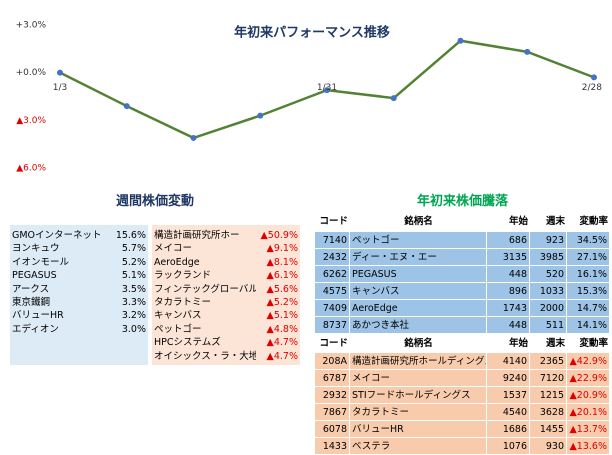 The width and height of the screenshot is (612, 455). I want to click on cell: 520, so click(548, 274).